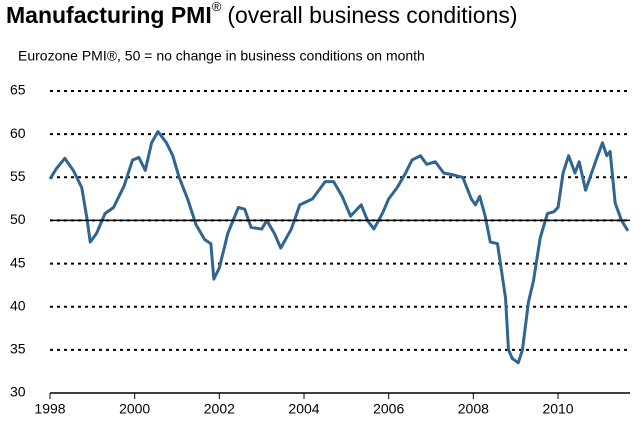 The image size is (644, 437). Describe the element at coordinates (18, 90) in the screenshot. I see `y-tick-label: 65` at that location.